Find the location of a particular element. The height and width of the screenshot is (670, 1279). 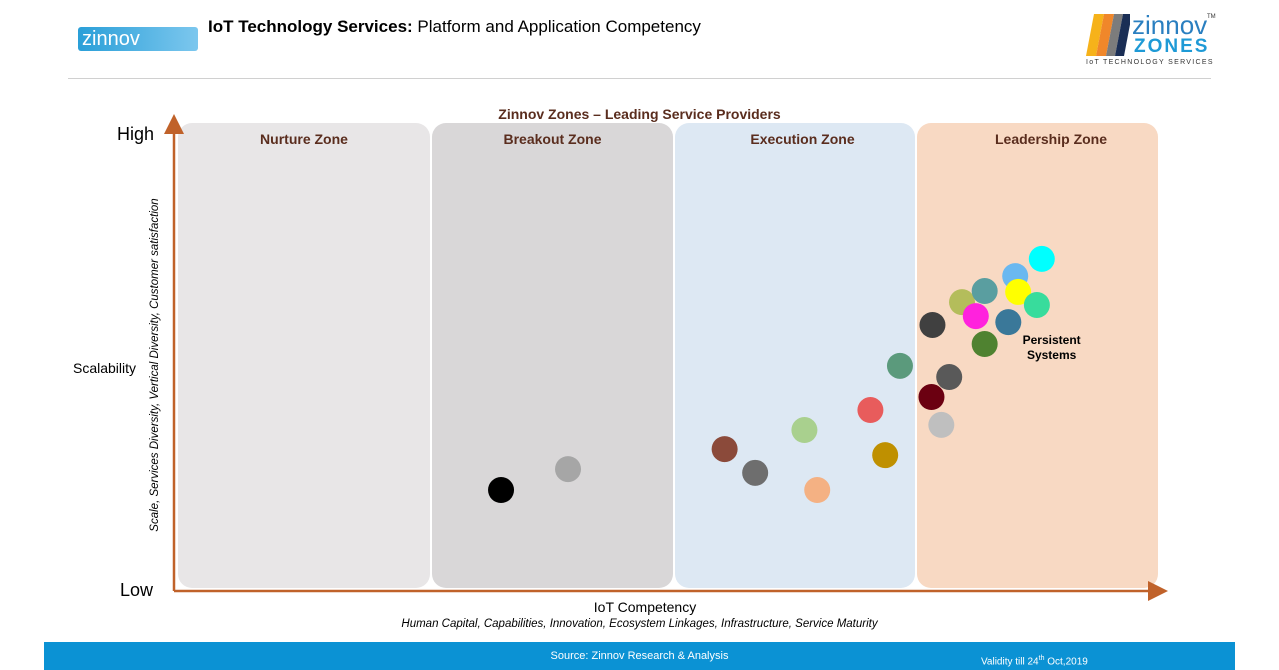

y-tick-low: Low is located at coordinates (137, 590).